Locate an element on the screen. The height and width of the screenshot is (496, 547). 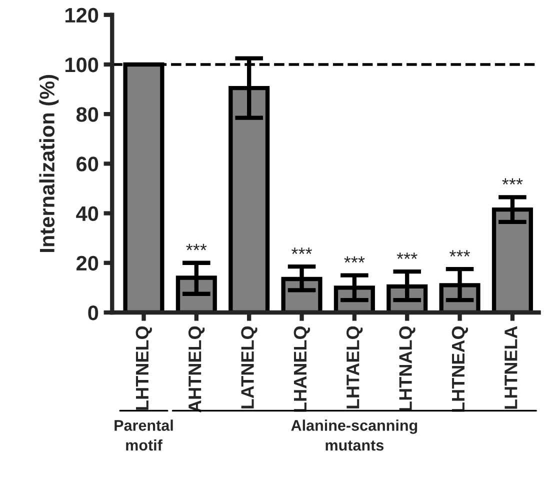
y-tick-label: 120 is located at coordinates (81, 15).